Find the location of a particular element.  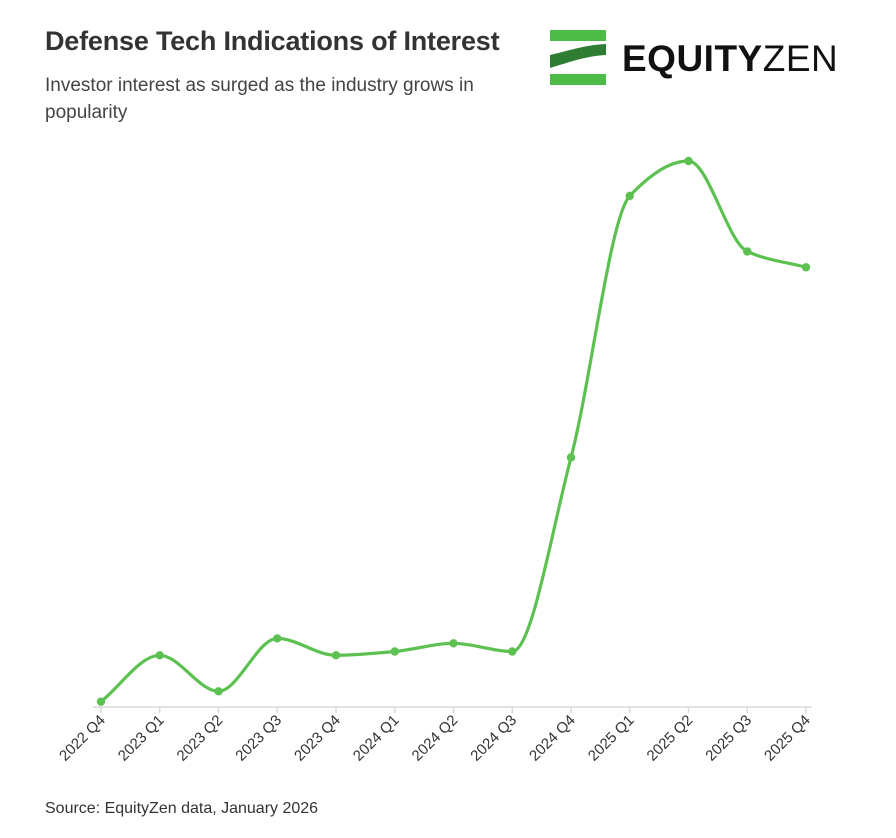

logo-wordmark-bold: EQUITY is located at coordinates (692, 58).